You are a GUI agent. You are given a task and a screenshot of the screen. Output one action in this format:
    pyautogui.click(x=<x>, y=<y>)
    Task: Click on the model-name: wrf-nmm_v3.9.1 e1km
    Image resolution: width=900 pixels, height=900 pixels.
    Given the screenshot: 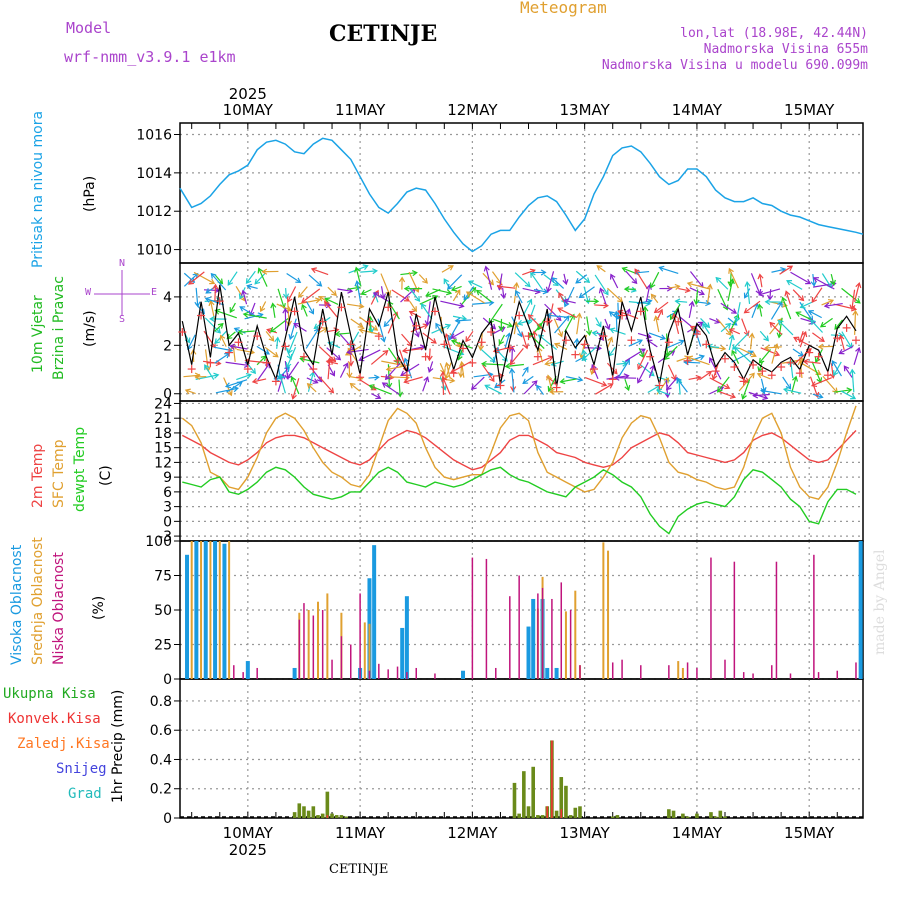 What is the action you would take?
    pyautogui.click(x=150, y=57)
    